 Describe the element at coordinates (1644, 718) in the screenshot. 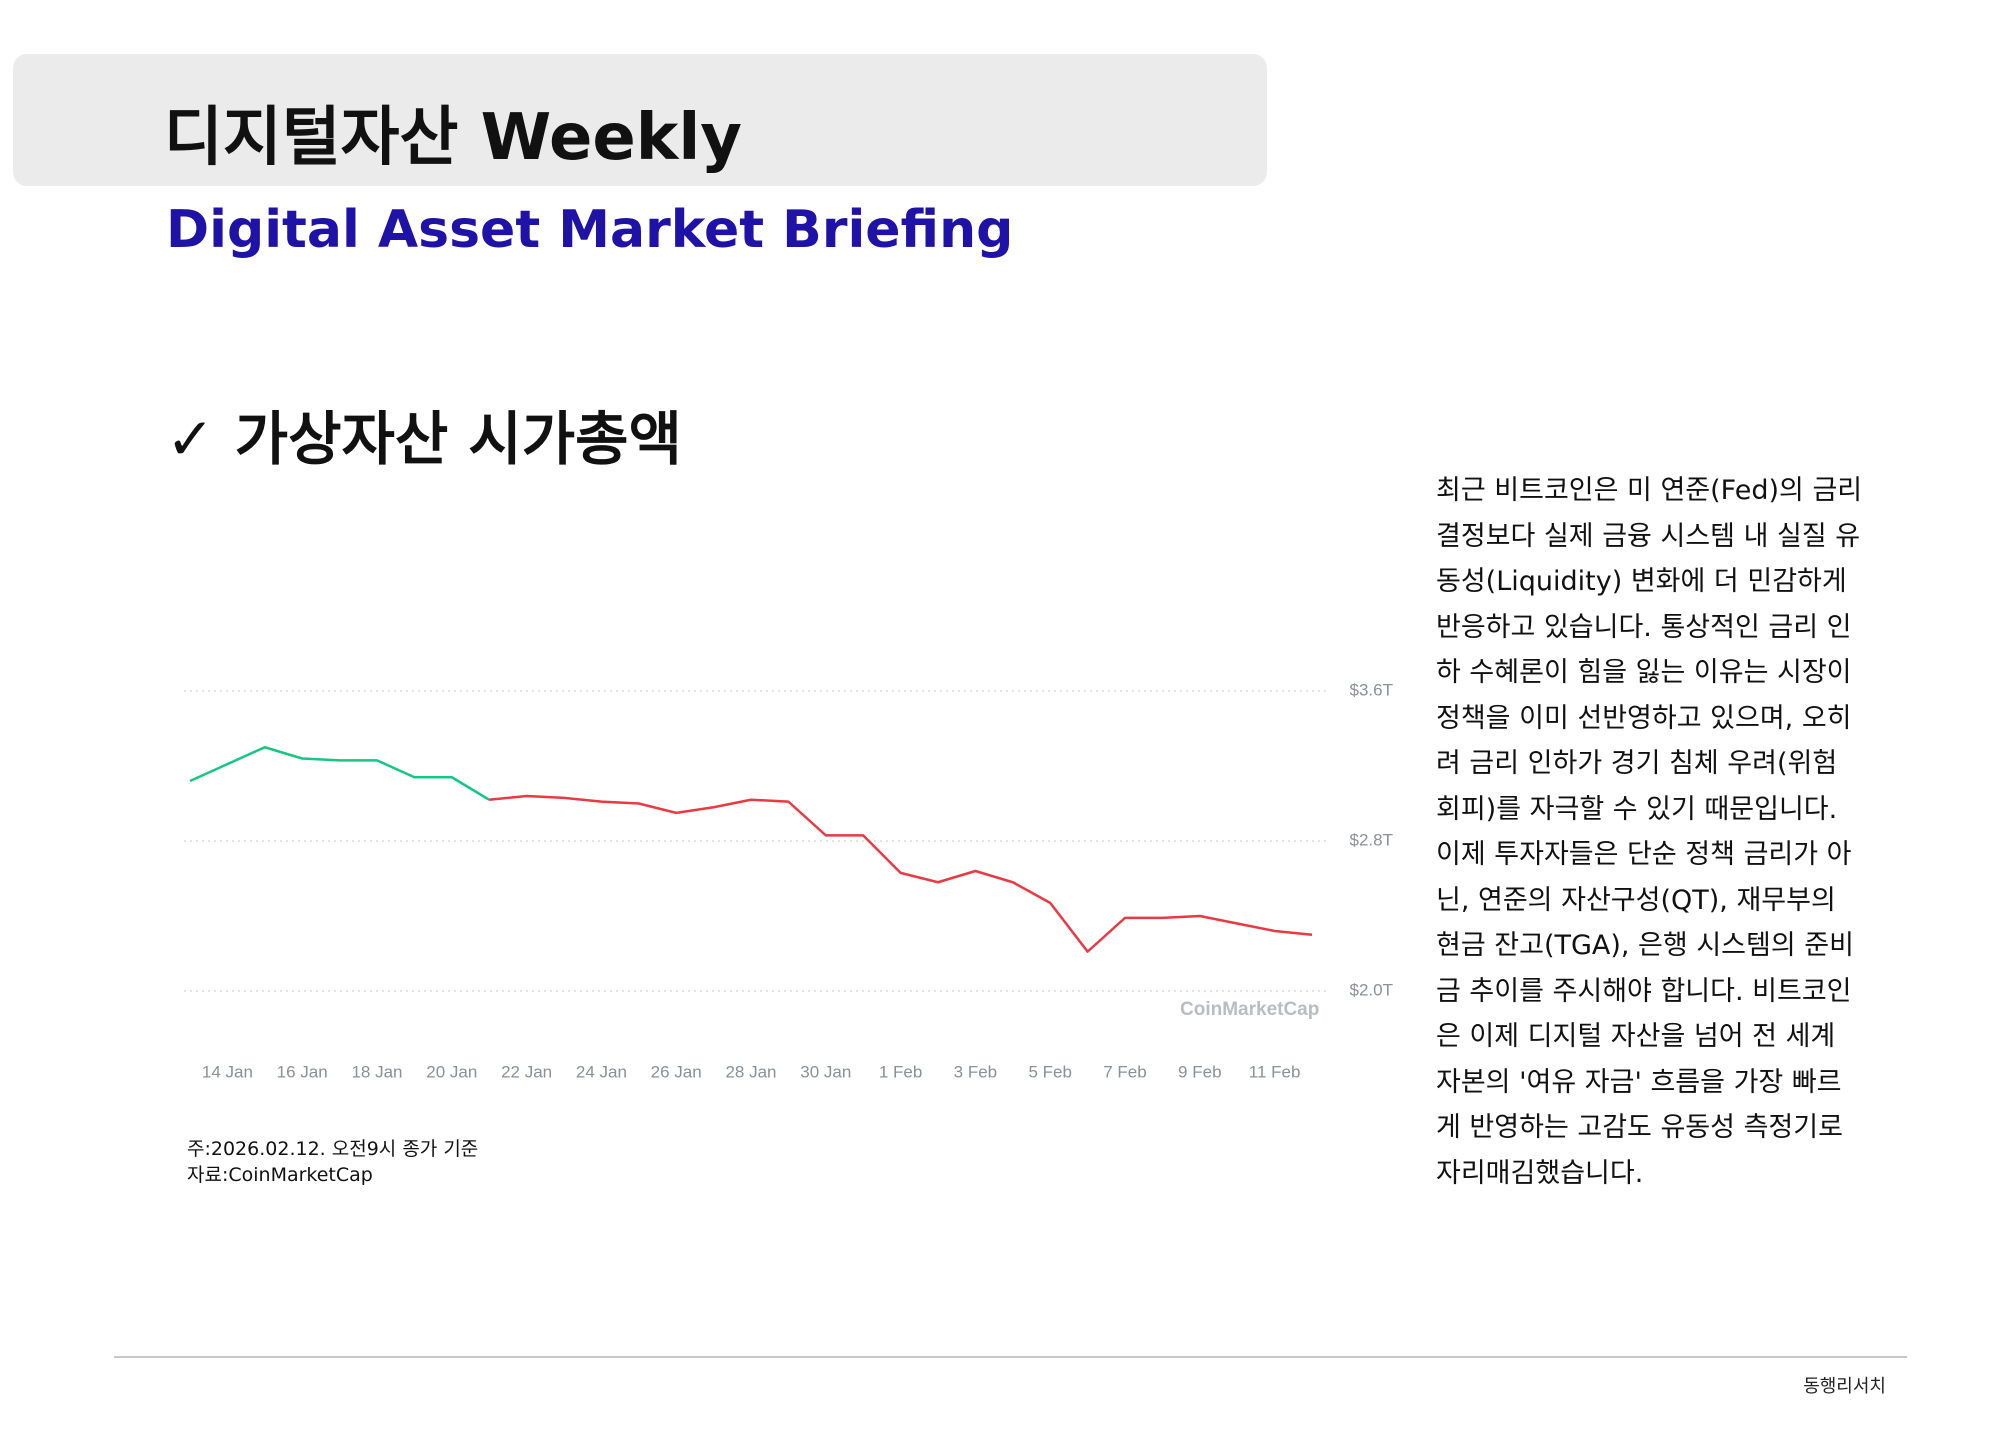

I see `body-line: 정책을 이미 선반영하고 있으며, 오히` at that location.